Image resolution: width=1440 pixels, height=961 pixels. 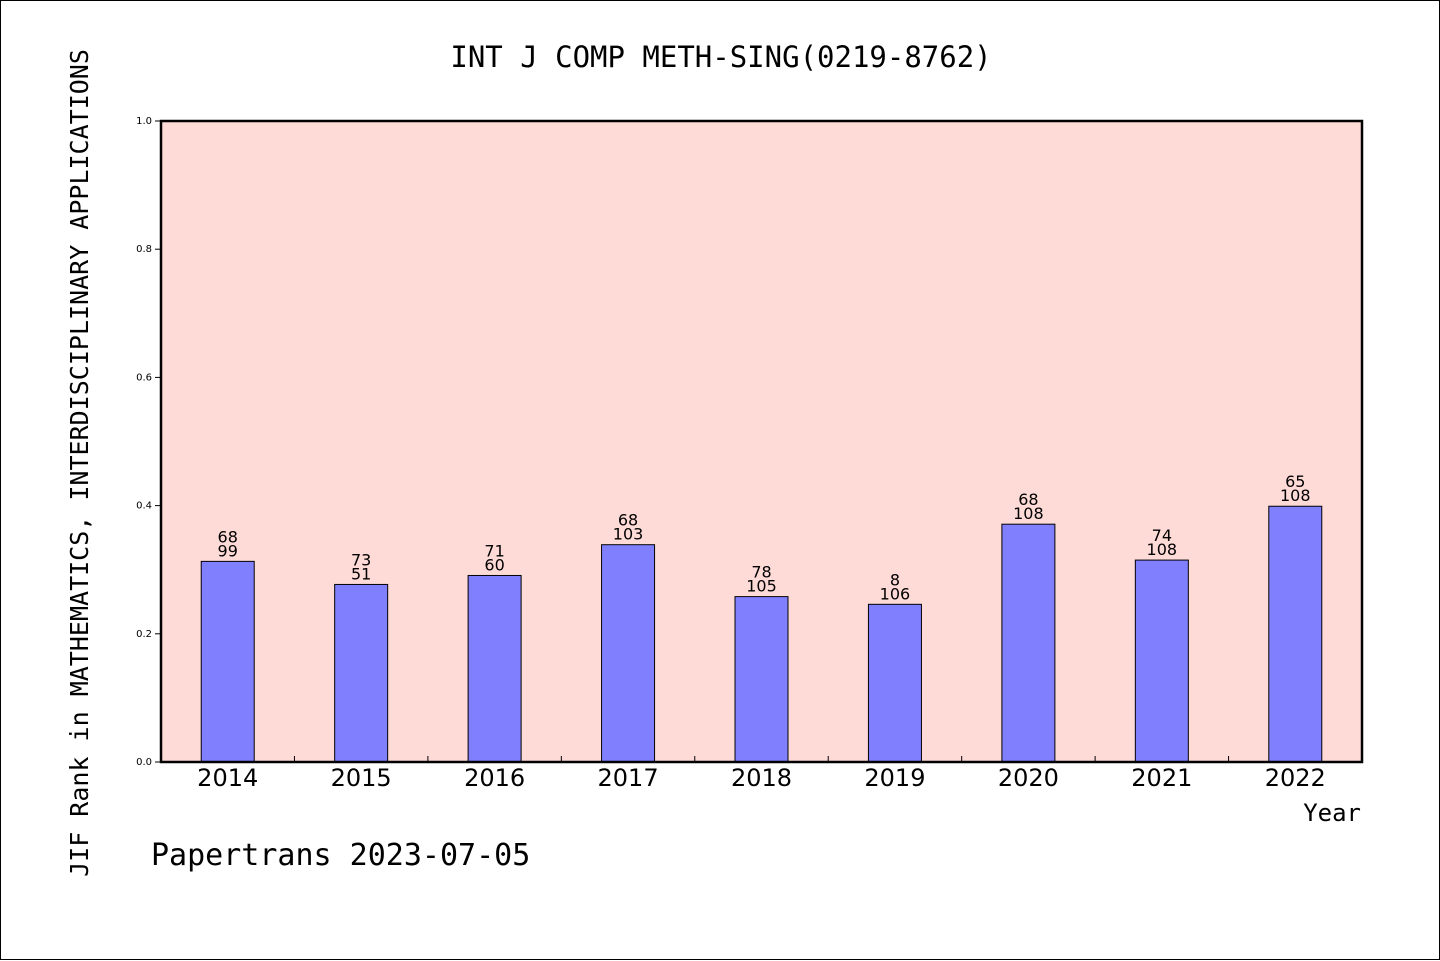 I want to click on bar-rank-label: 74, so click(x=1162, y=535).